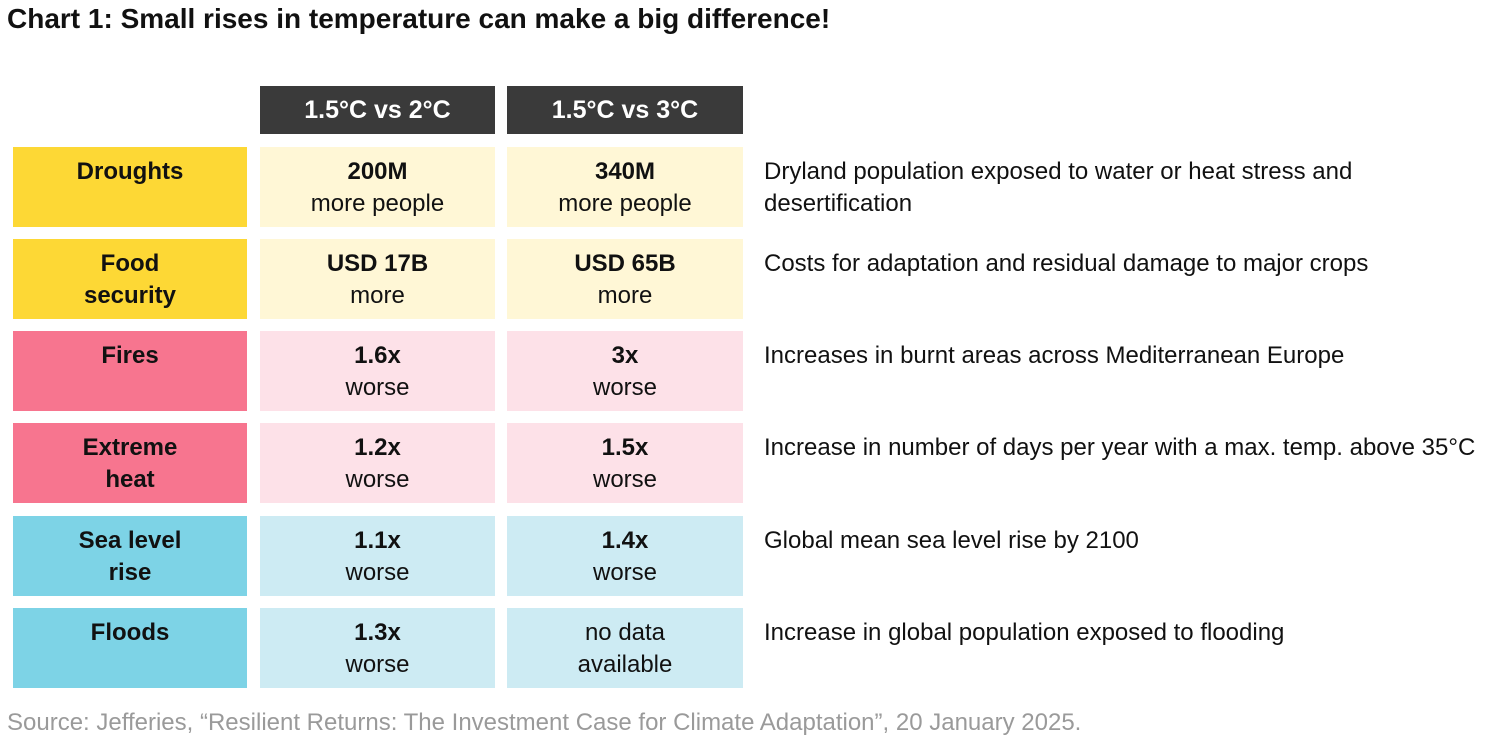  What do you see at coordinates (130, 556) in the screenshot?
I see `row-label: Sea level rise` at bounding box center [130, 556].